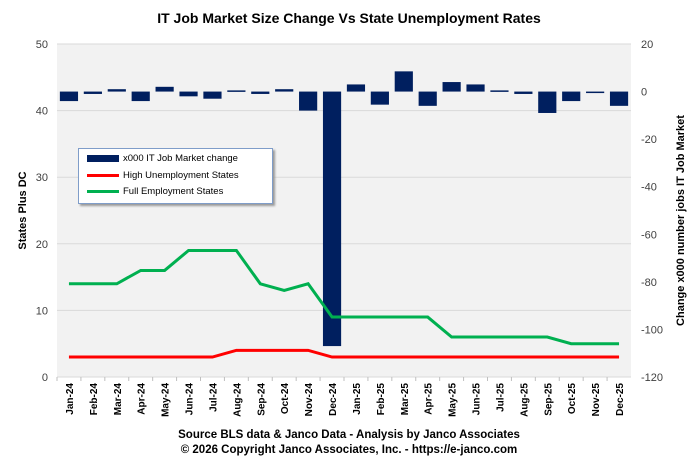 Image resolution: width=698 pixels, height=472 pixels. What do you see at coordinates (344, 353) in the screenshot?
I see `line-high-unemployment` at bounding box center [344, 353].